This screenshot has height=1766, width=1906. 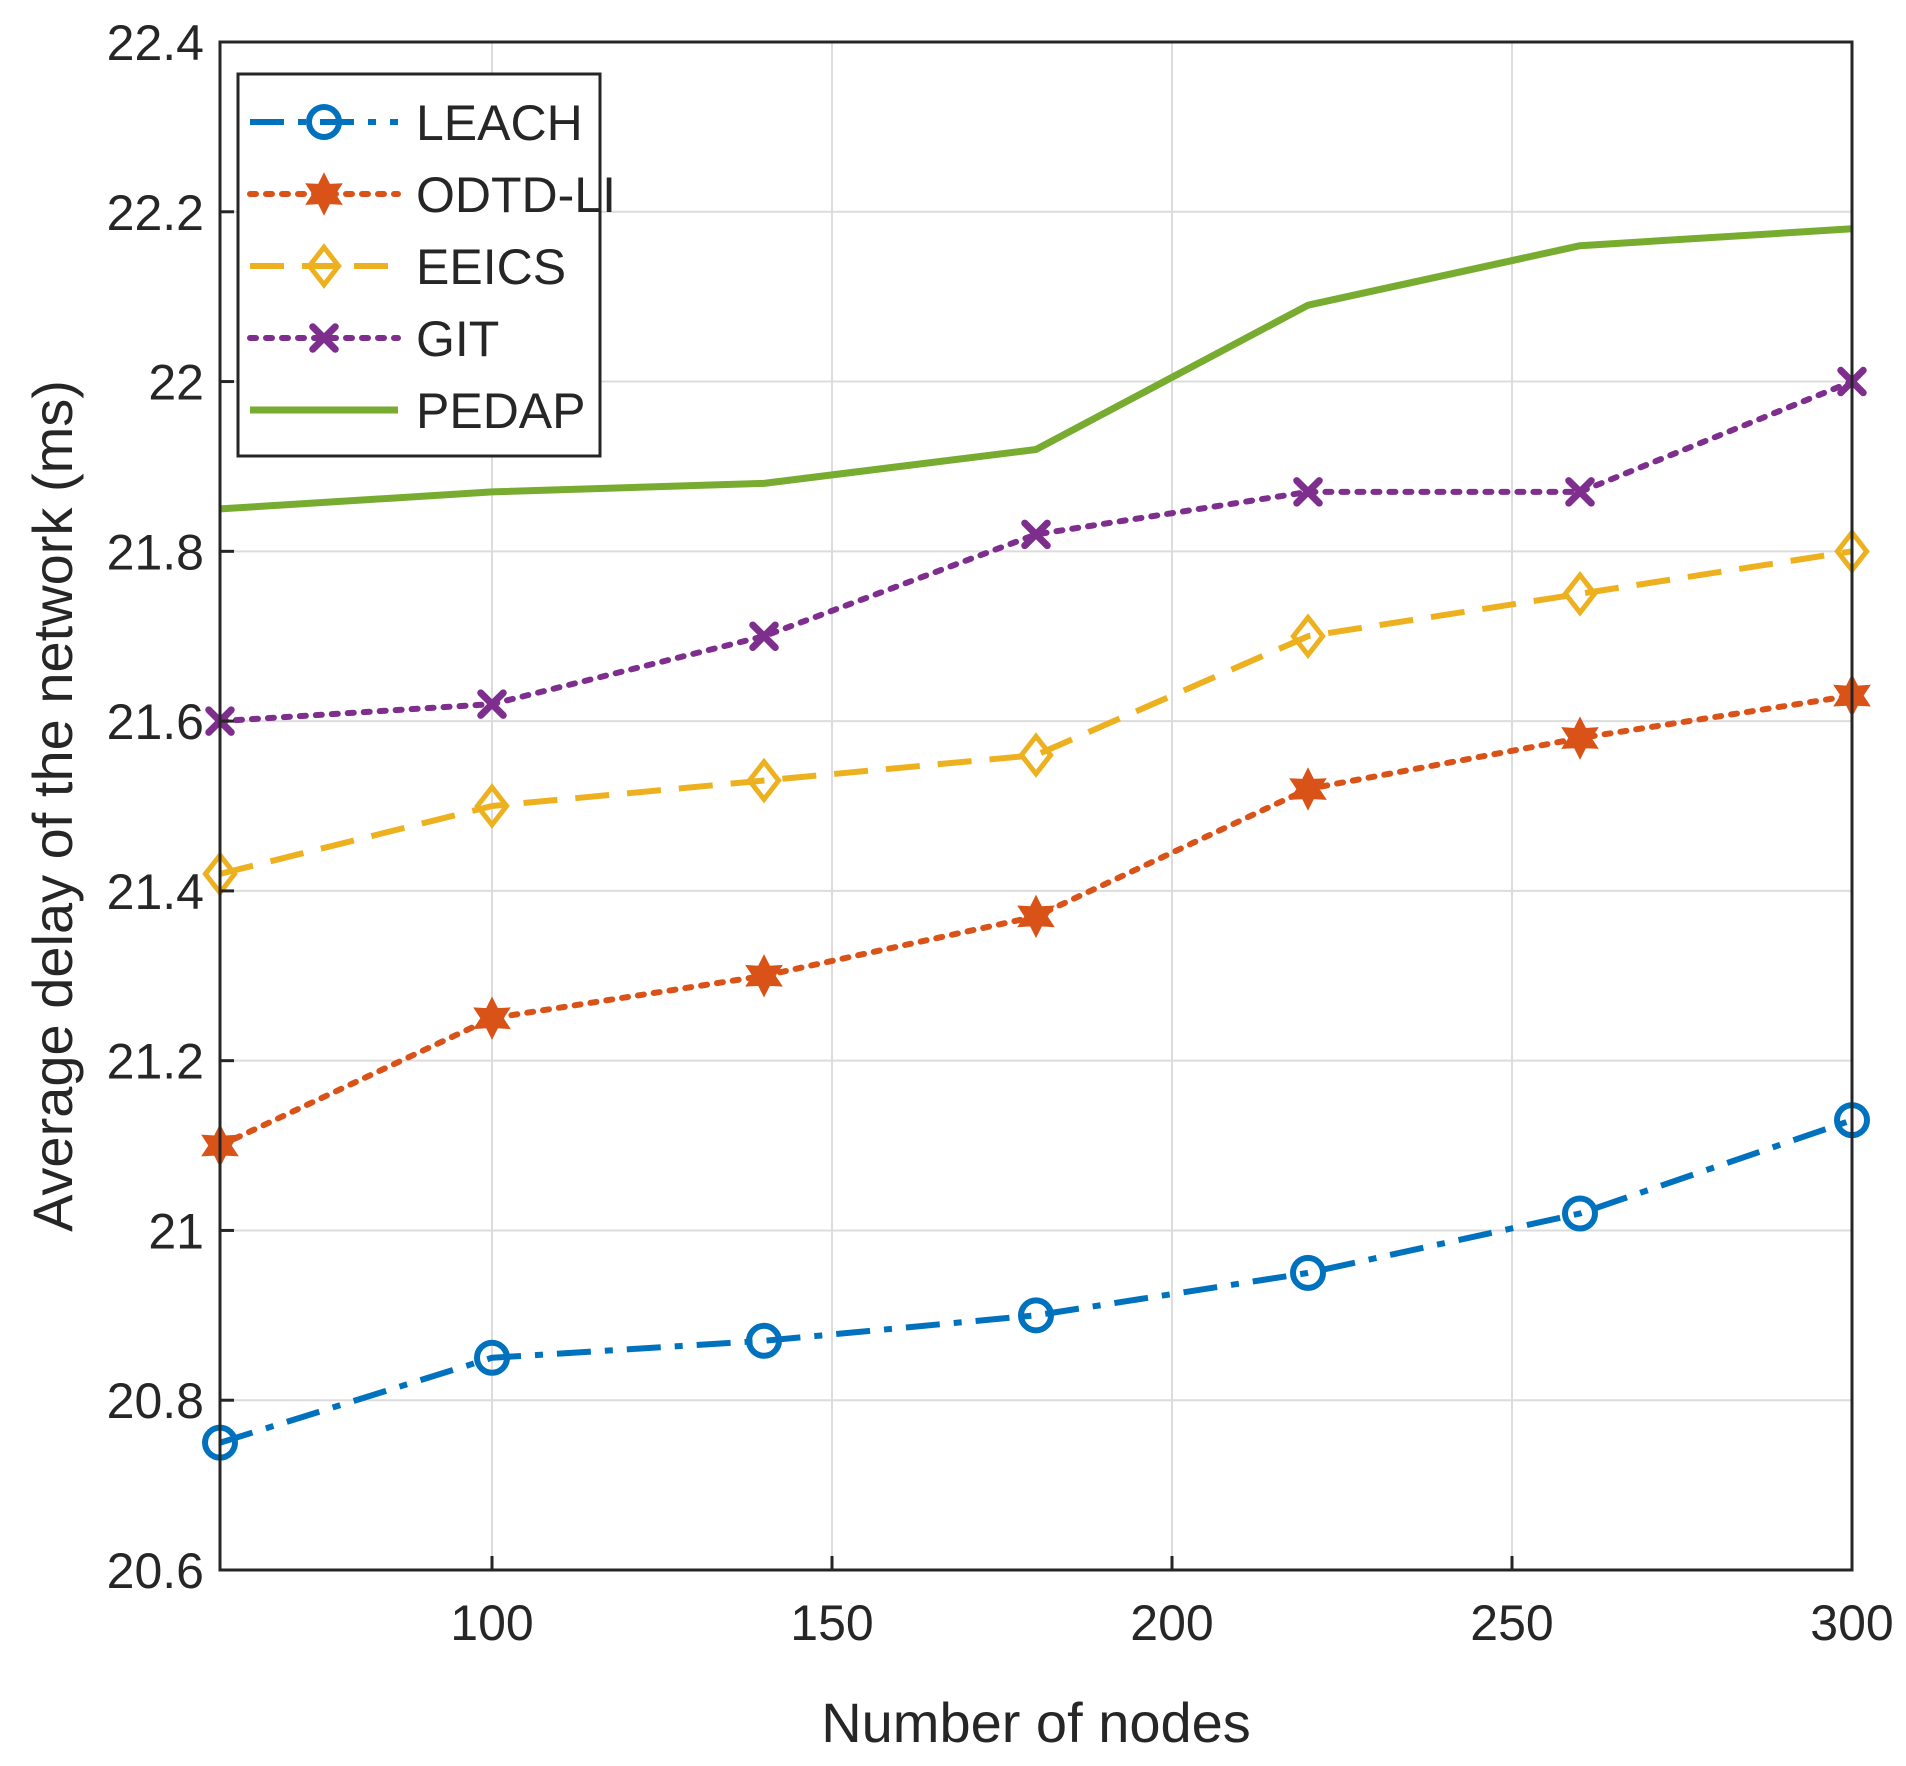 I want to click on y-tick-label: 21.6, so click(x=155, y=722).